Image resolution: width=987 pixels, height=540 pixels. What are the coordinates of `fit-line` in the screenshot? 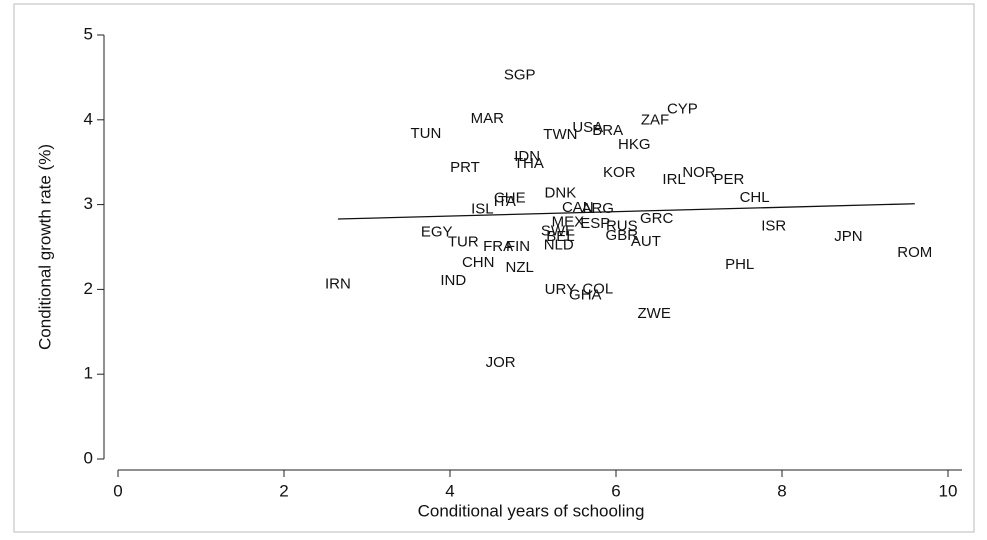 It's located at (626, 211).